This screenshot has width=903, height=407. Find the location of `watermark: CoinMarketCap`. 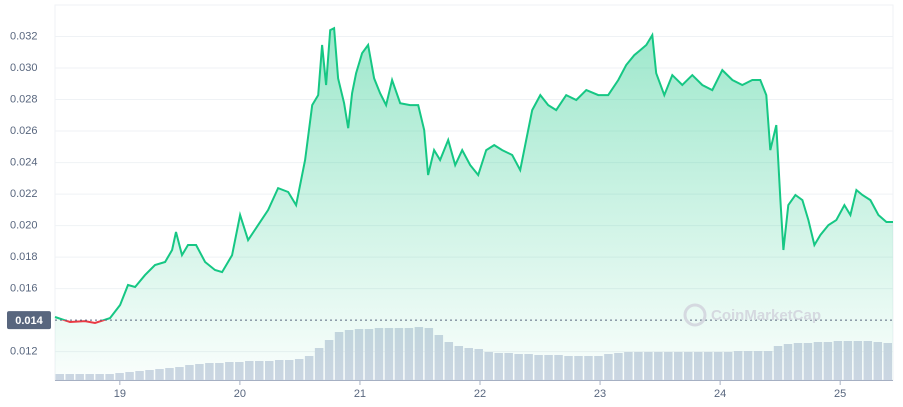

watermark: CoinMarketCap is located at coordinates (752, 315).